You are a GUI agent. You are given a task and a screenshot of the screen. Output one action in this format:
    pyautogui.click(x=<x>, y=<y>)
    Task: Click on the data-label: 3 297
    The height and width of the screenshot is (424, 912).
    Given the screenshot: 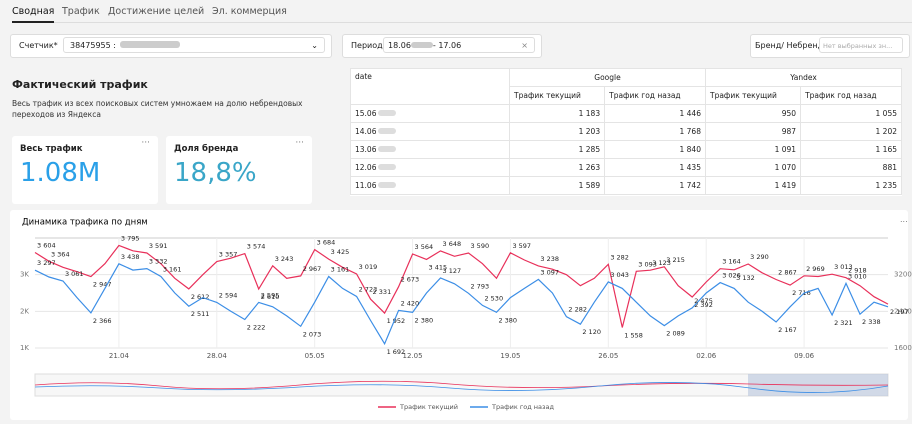 What is the action you would take?
    pyautogui.click(x=46, y=263)
    